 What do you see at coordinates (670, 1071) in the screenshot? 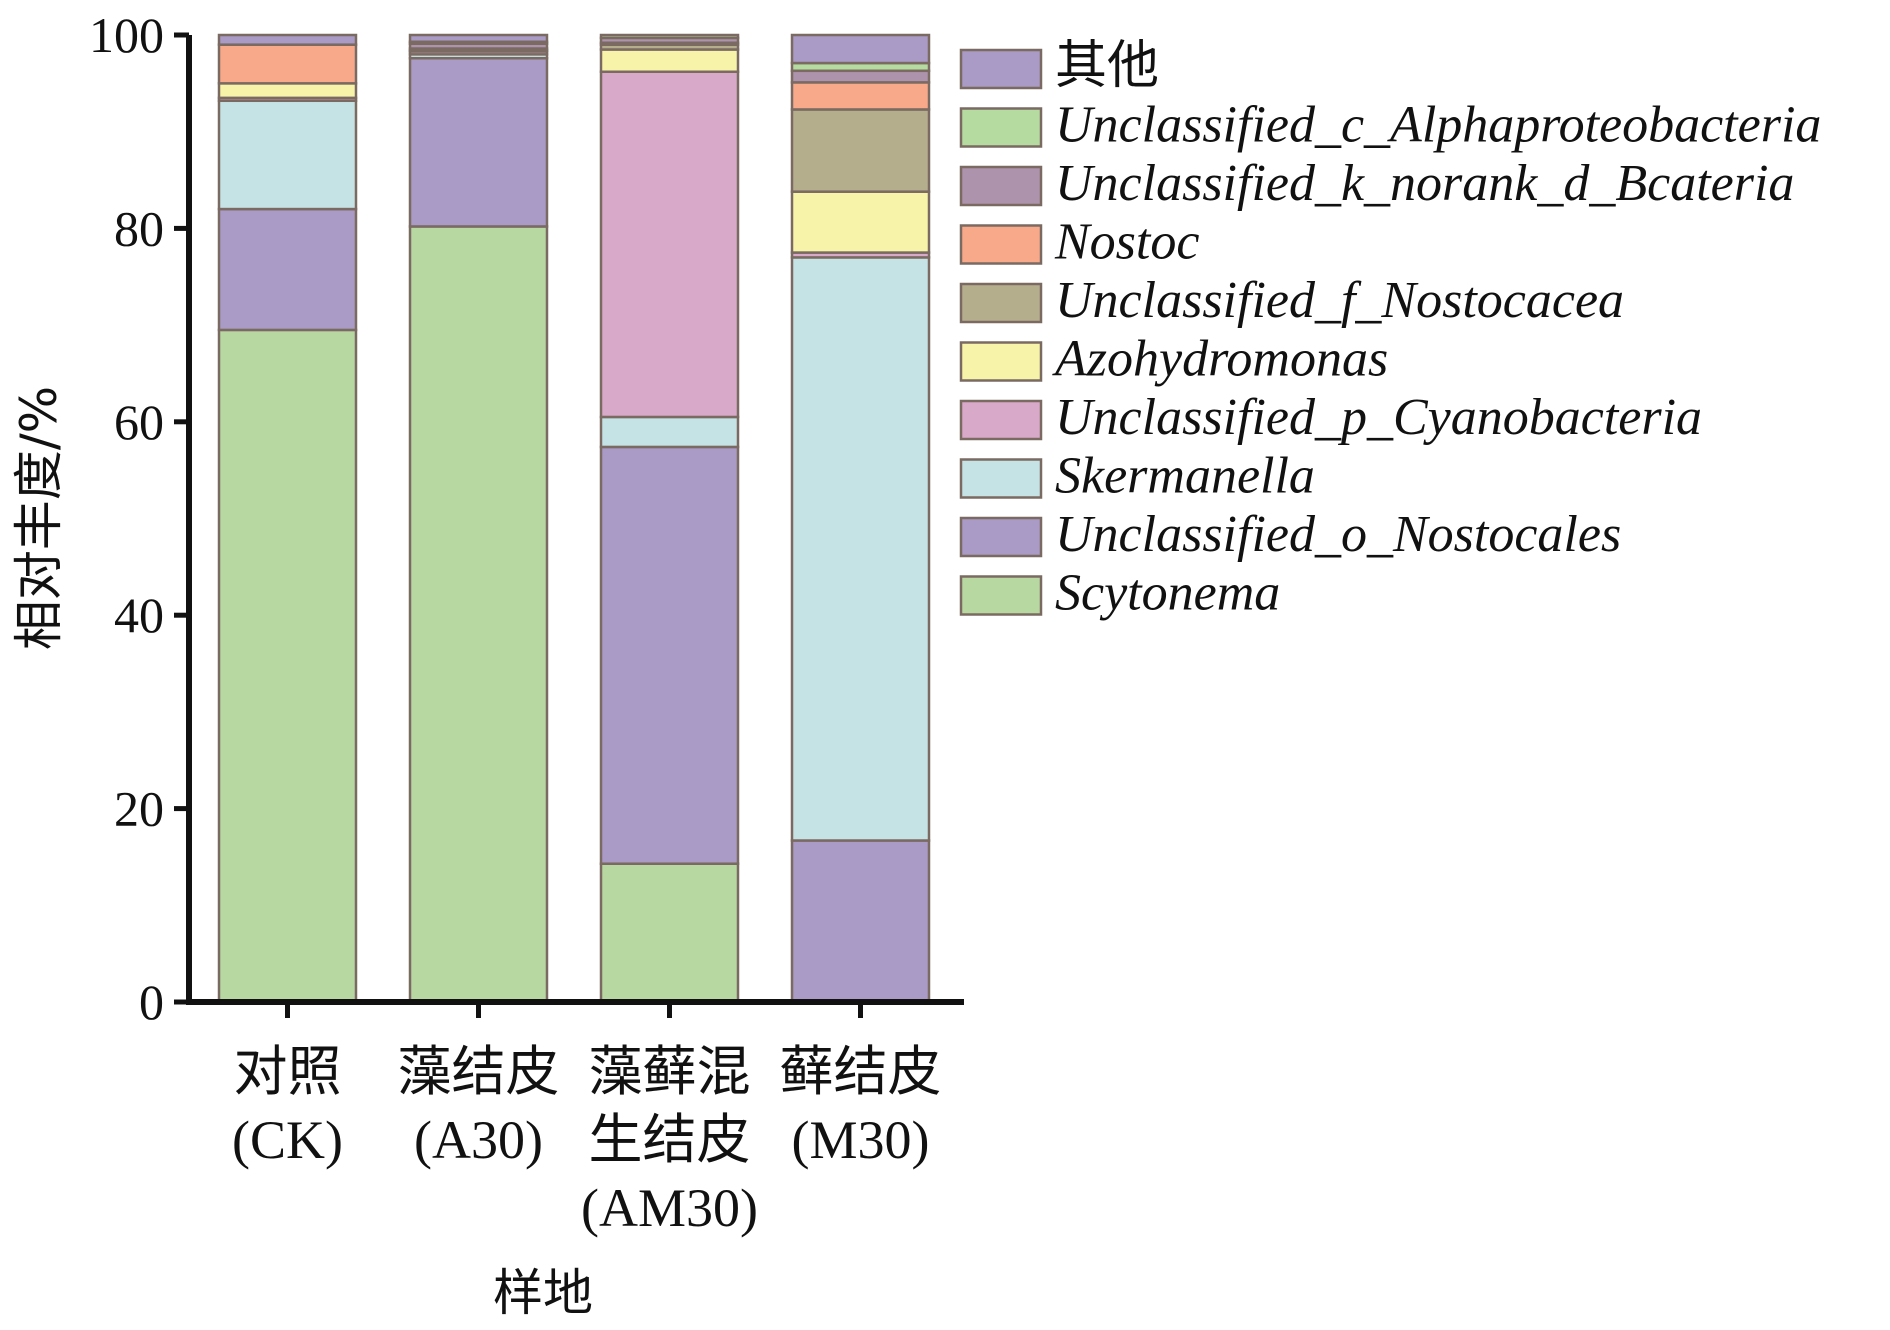
I see `x-category-label-2-0: 藻藓混` at bounding box center [670, 1071].